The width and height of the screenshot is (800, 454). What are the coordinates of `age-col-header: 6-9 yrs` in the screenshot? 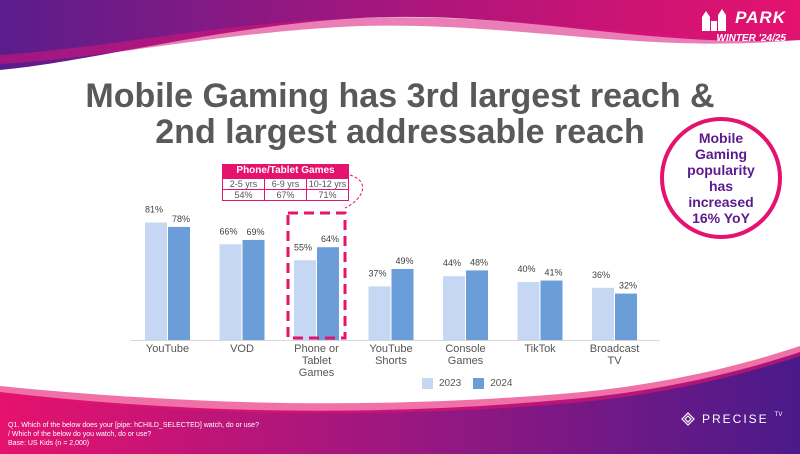 It's located at (285, 184).